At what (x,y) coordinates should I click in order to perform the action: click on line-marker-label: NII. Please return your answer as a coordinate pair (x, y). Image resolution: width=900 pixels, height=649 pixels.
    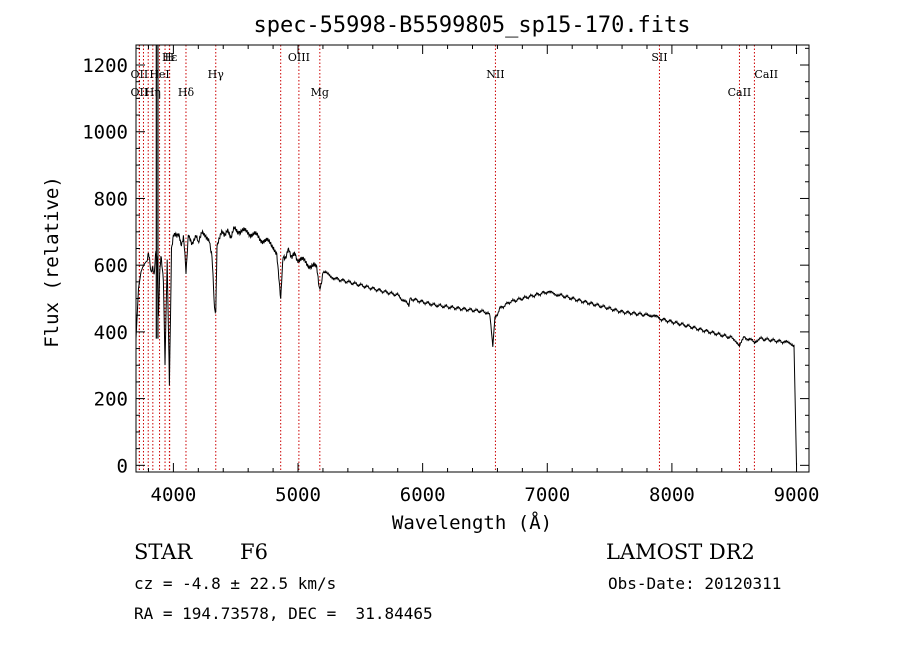
    Looking at the image, I should click on (495, 74).